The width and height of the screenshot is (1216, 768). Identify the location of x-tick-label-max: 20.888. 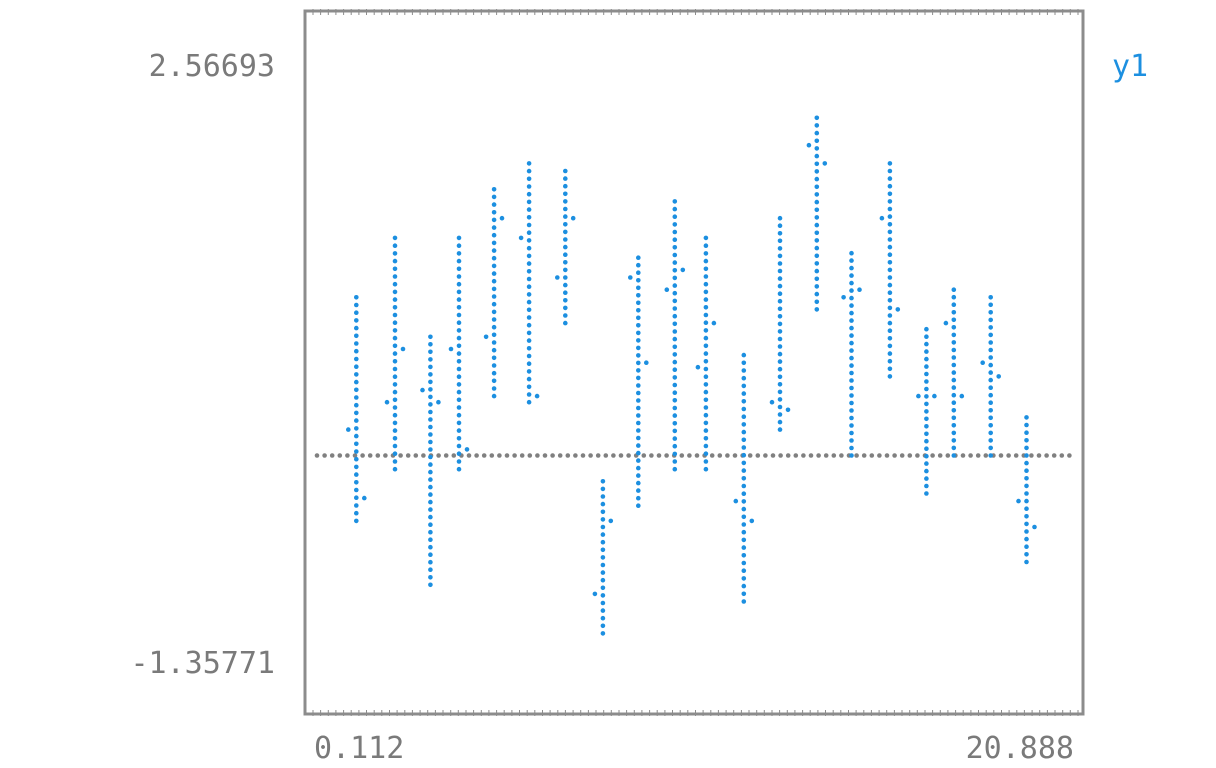
(1020, 748).